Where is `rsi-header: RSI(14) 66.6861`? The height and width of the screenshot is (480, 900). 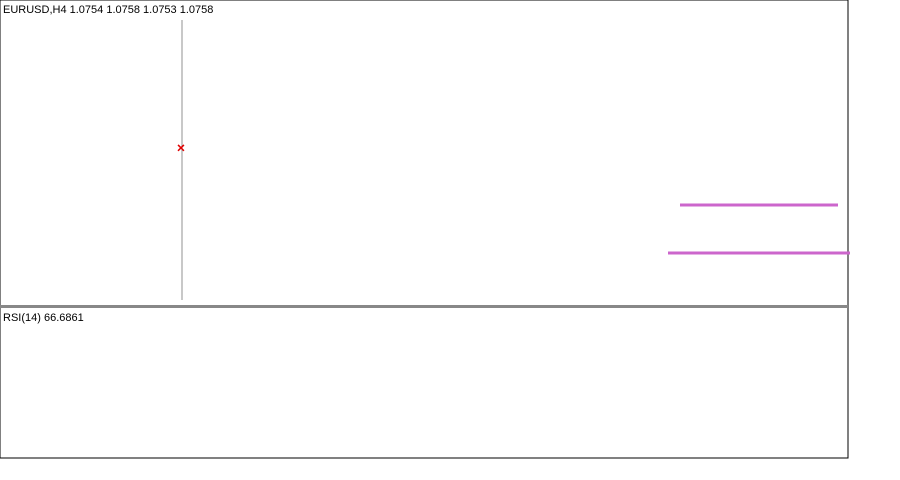 rsi-header: RSI(14) 66.6861 is located at coordinates (43, 318).